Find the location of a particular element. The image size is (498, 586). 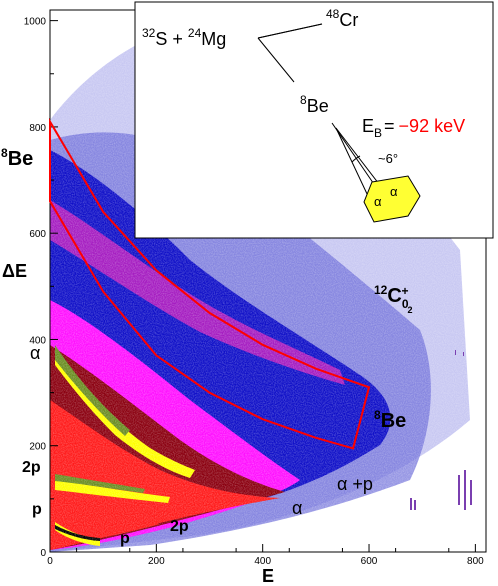

inset-cr48-mass: 48 is located at coordinates (333, 14).